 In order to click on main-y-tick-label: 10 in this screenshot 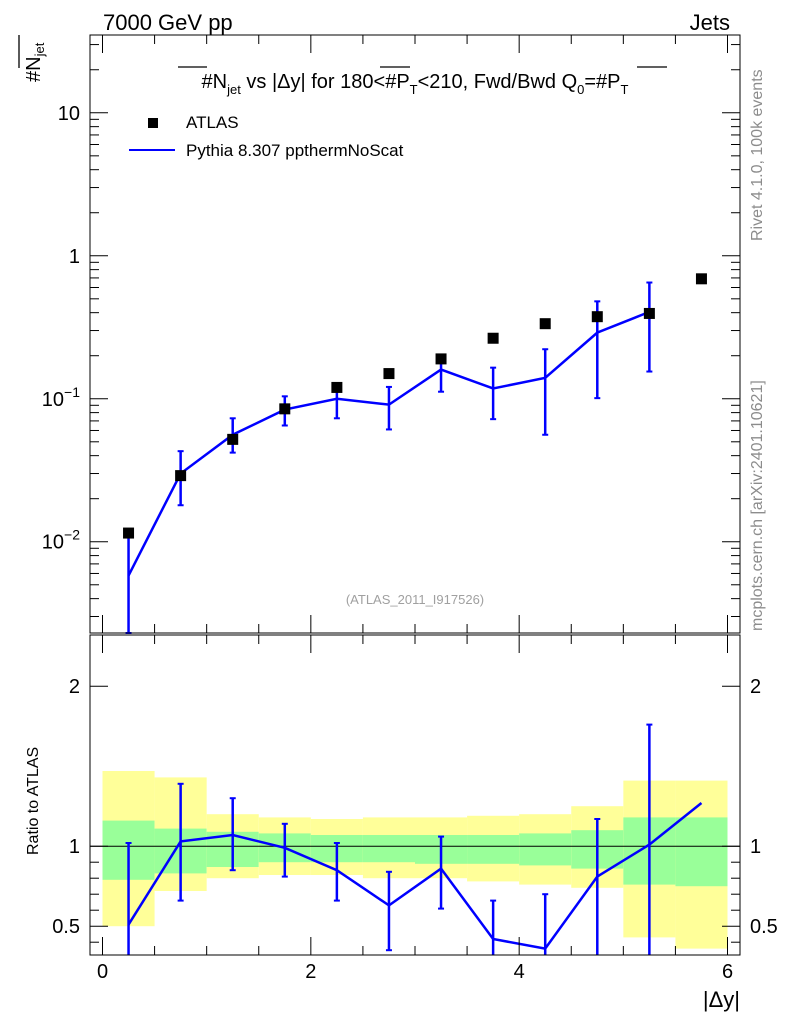, I will do `click(69, 114)`.